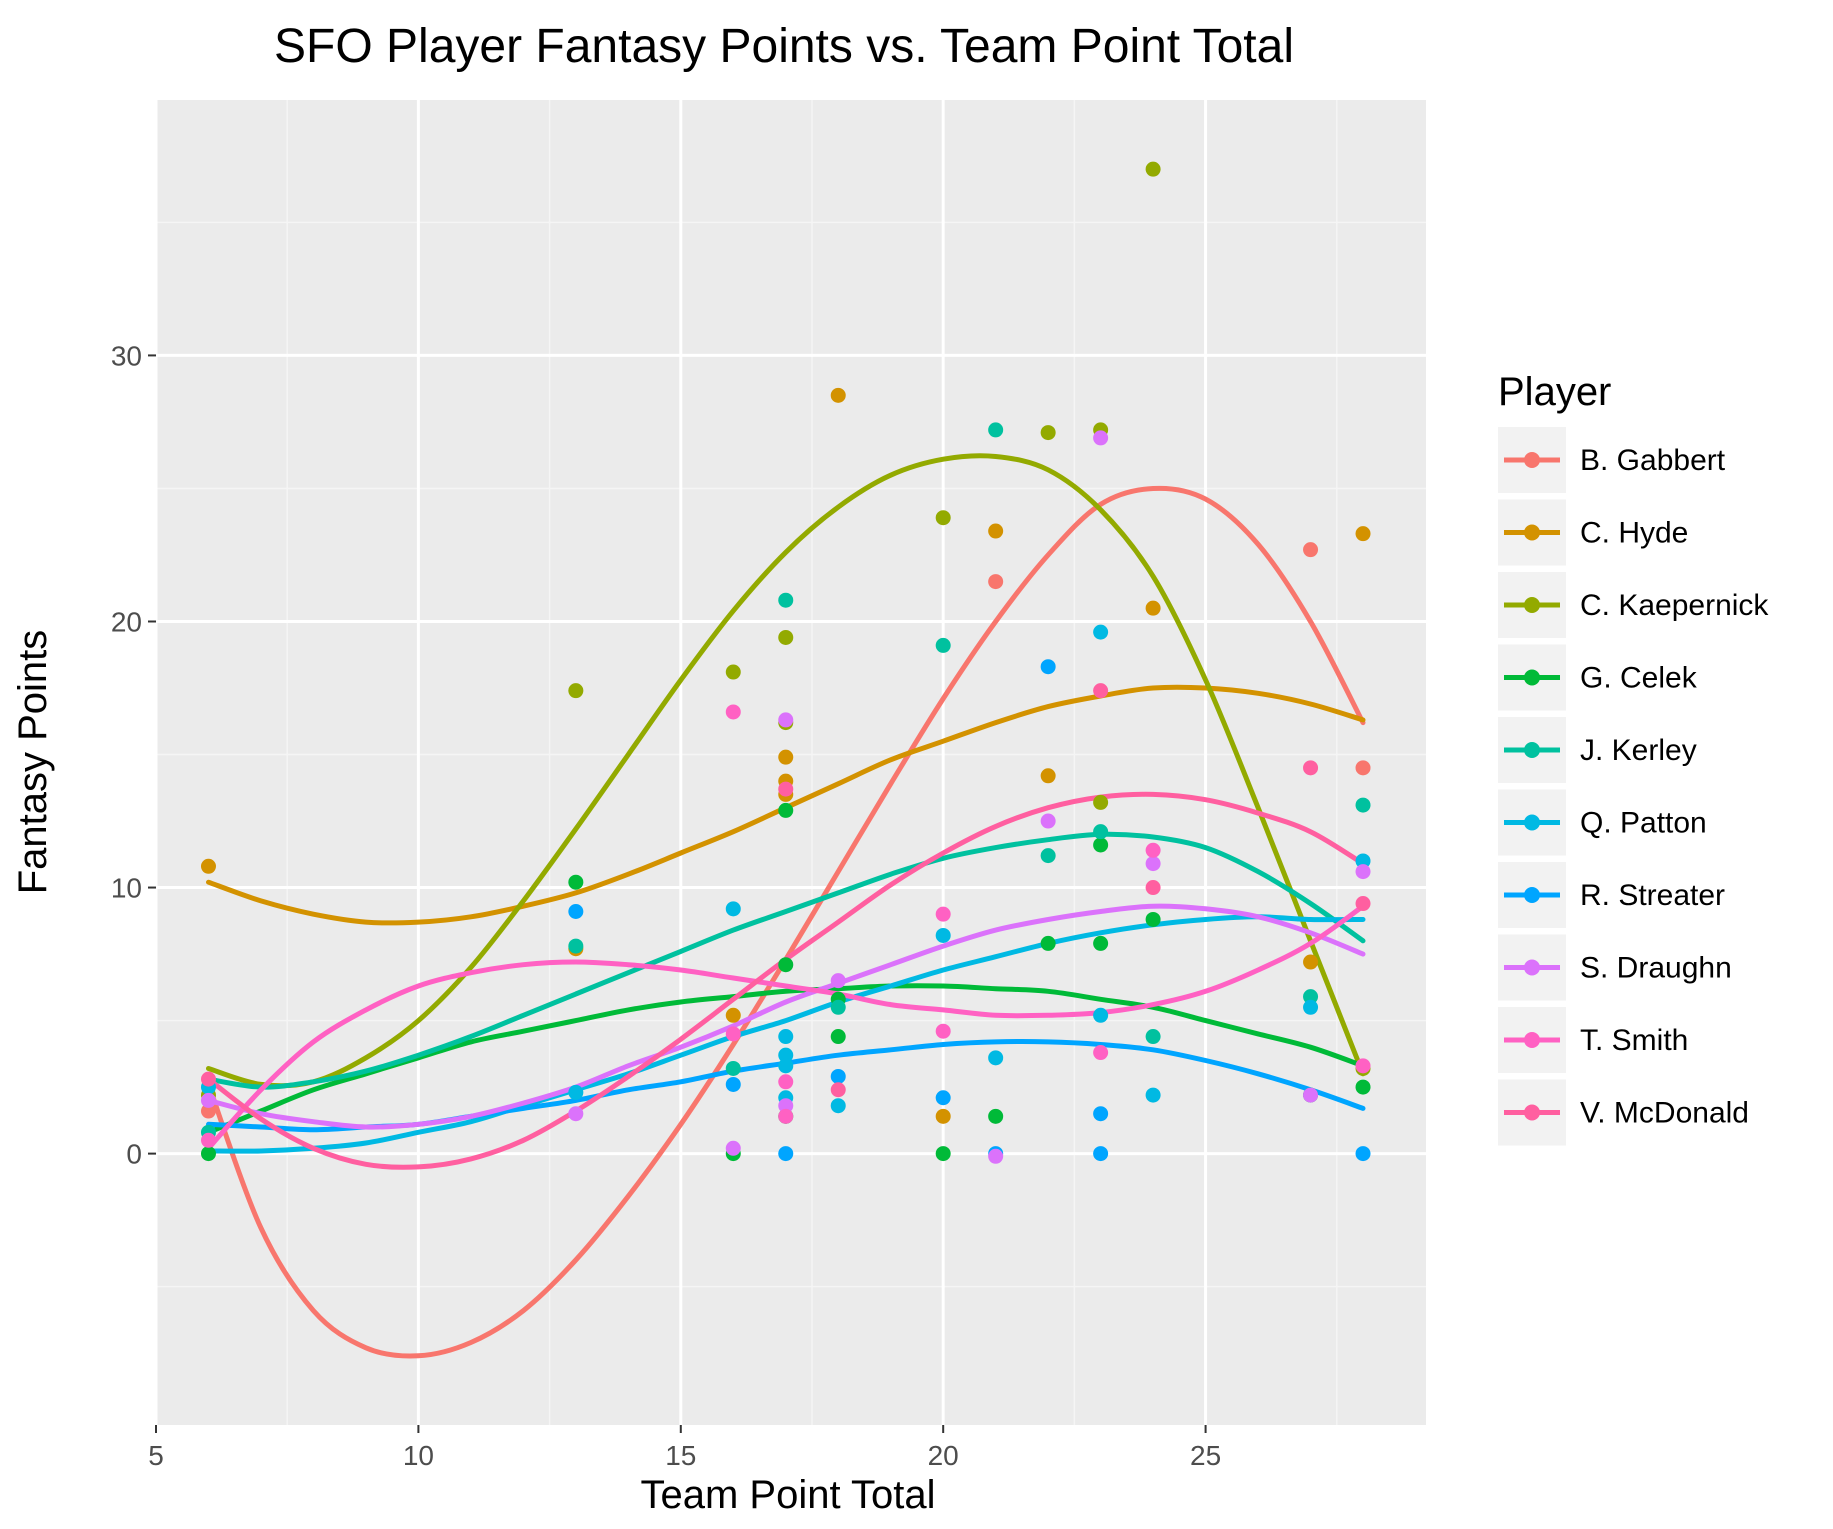 The height and width of the screenshot is (1529, 1833). What do you see at coordinates (1554, 392) in the screenshot?
I see `legend-title: Player` at bounding box center [1554, 392].